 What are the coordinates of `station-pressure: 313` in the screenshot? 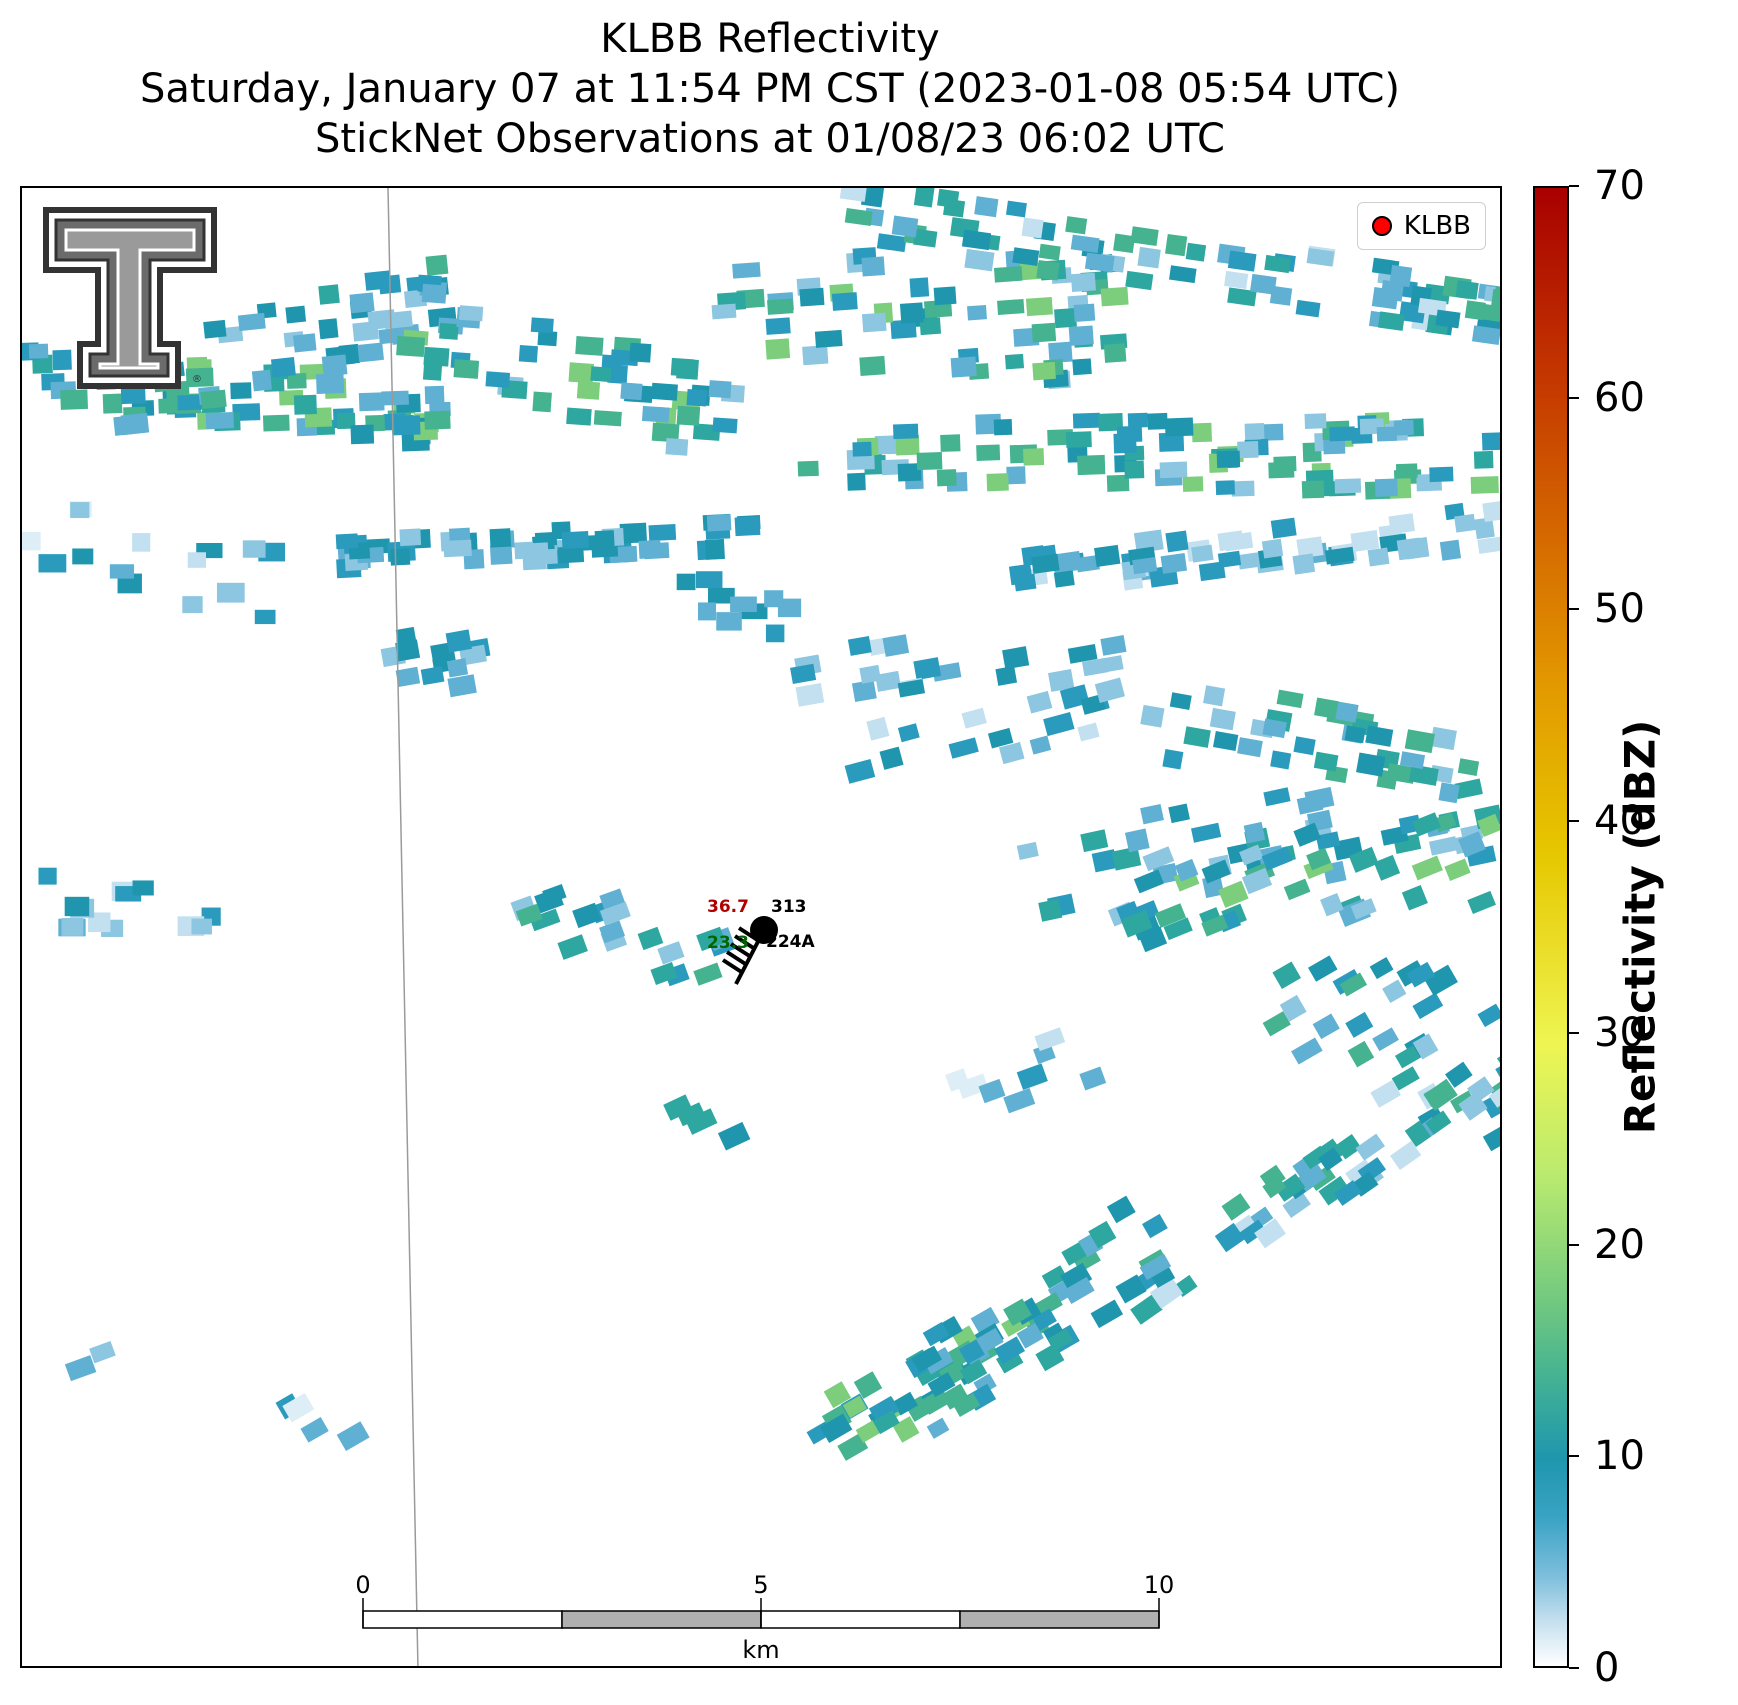 It's located at (789, 907).